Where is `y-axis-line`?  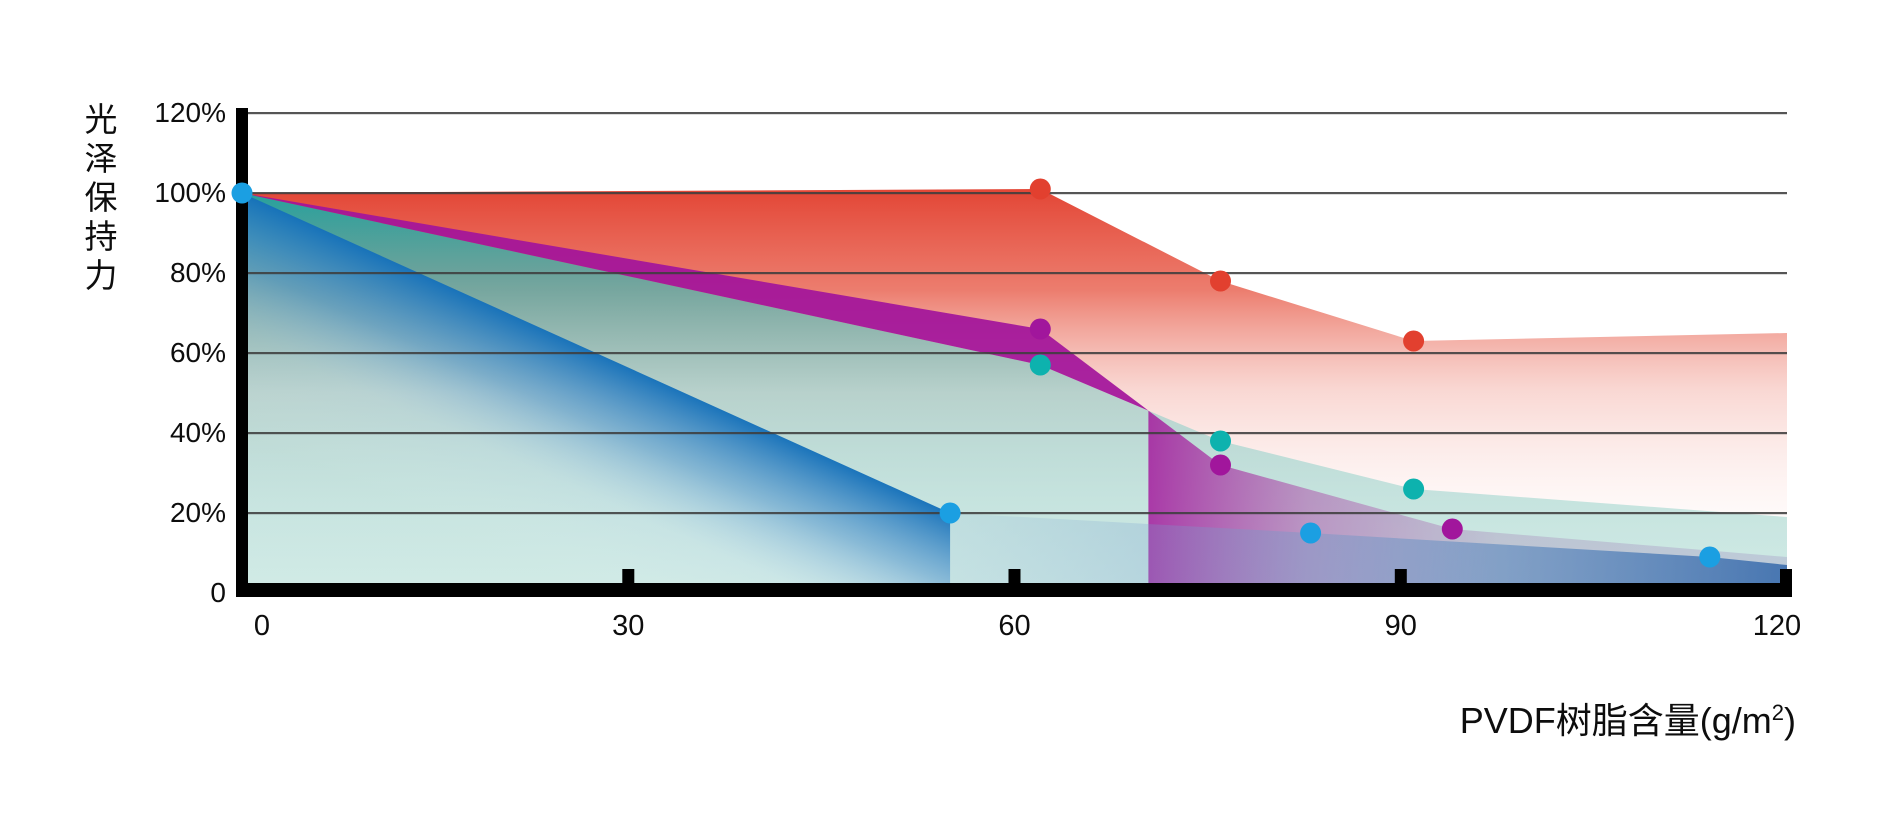
y-axis-line is located at coordinates (242, 352).